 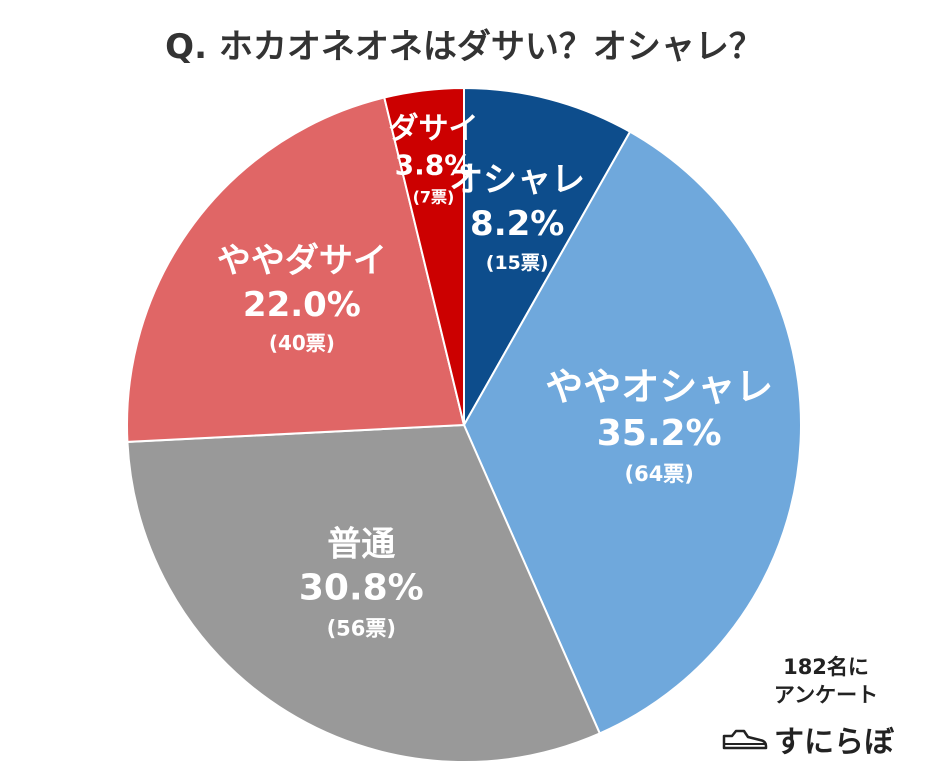 What do you see at coordinates (826, 667) in the screenshot?
I see `respondents-count: 182名に` at bounding box center [826, 667].